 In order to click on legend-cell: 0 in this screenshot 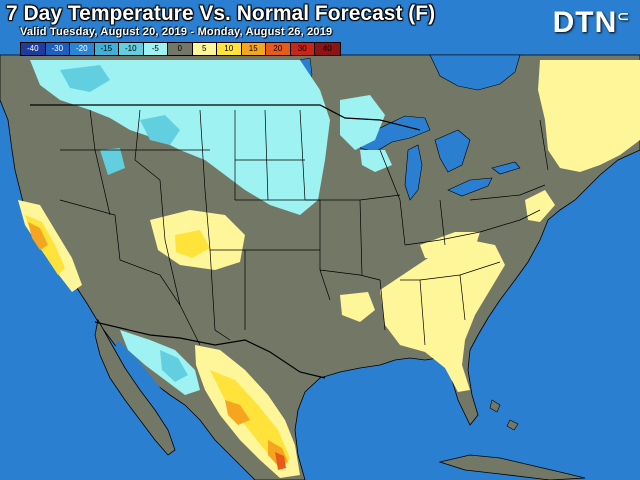, I will do `click(180, 49)`.